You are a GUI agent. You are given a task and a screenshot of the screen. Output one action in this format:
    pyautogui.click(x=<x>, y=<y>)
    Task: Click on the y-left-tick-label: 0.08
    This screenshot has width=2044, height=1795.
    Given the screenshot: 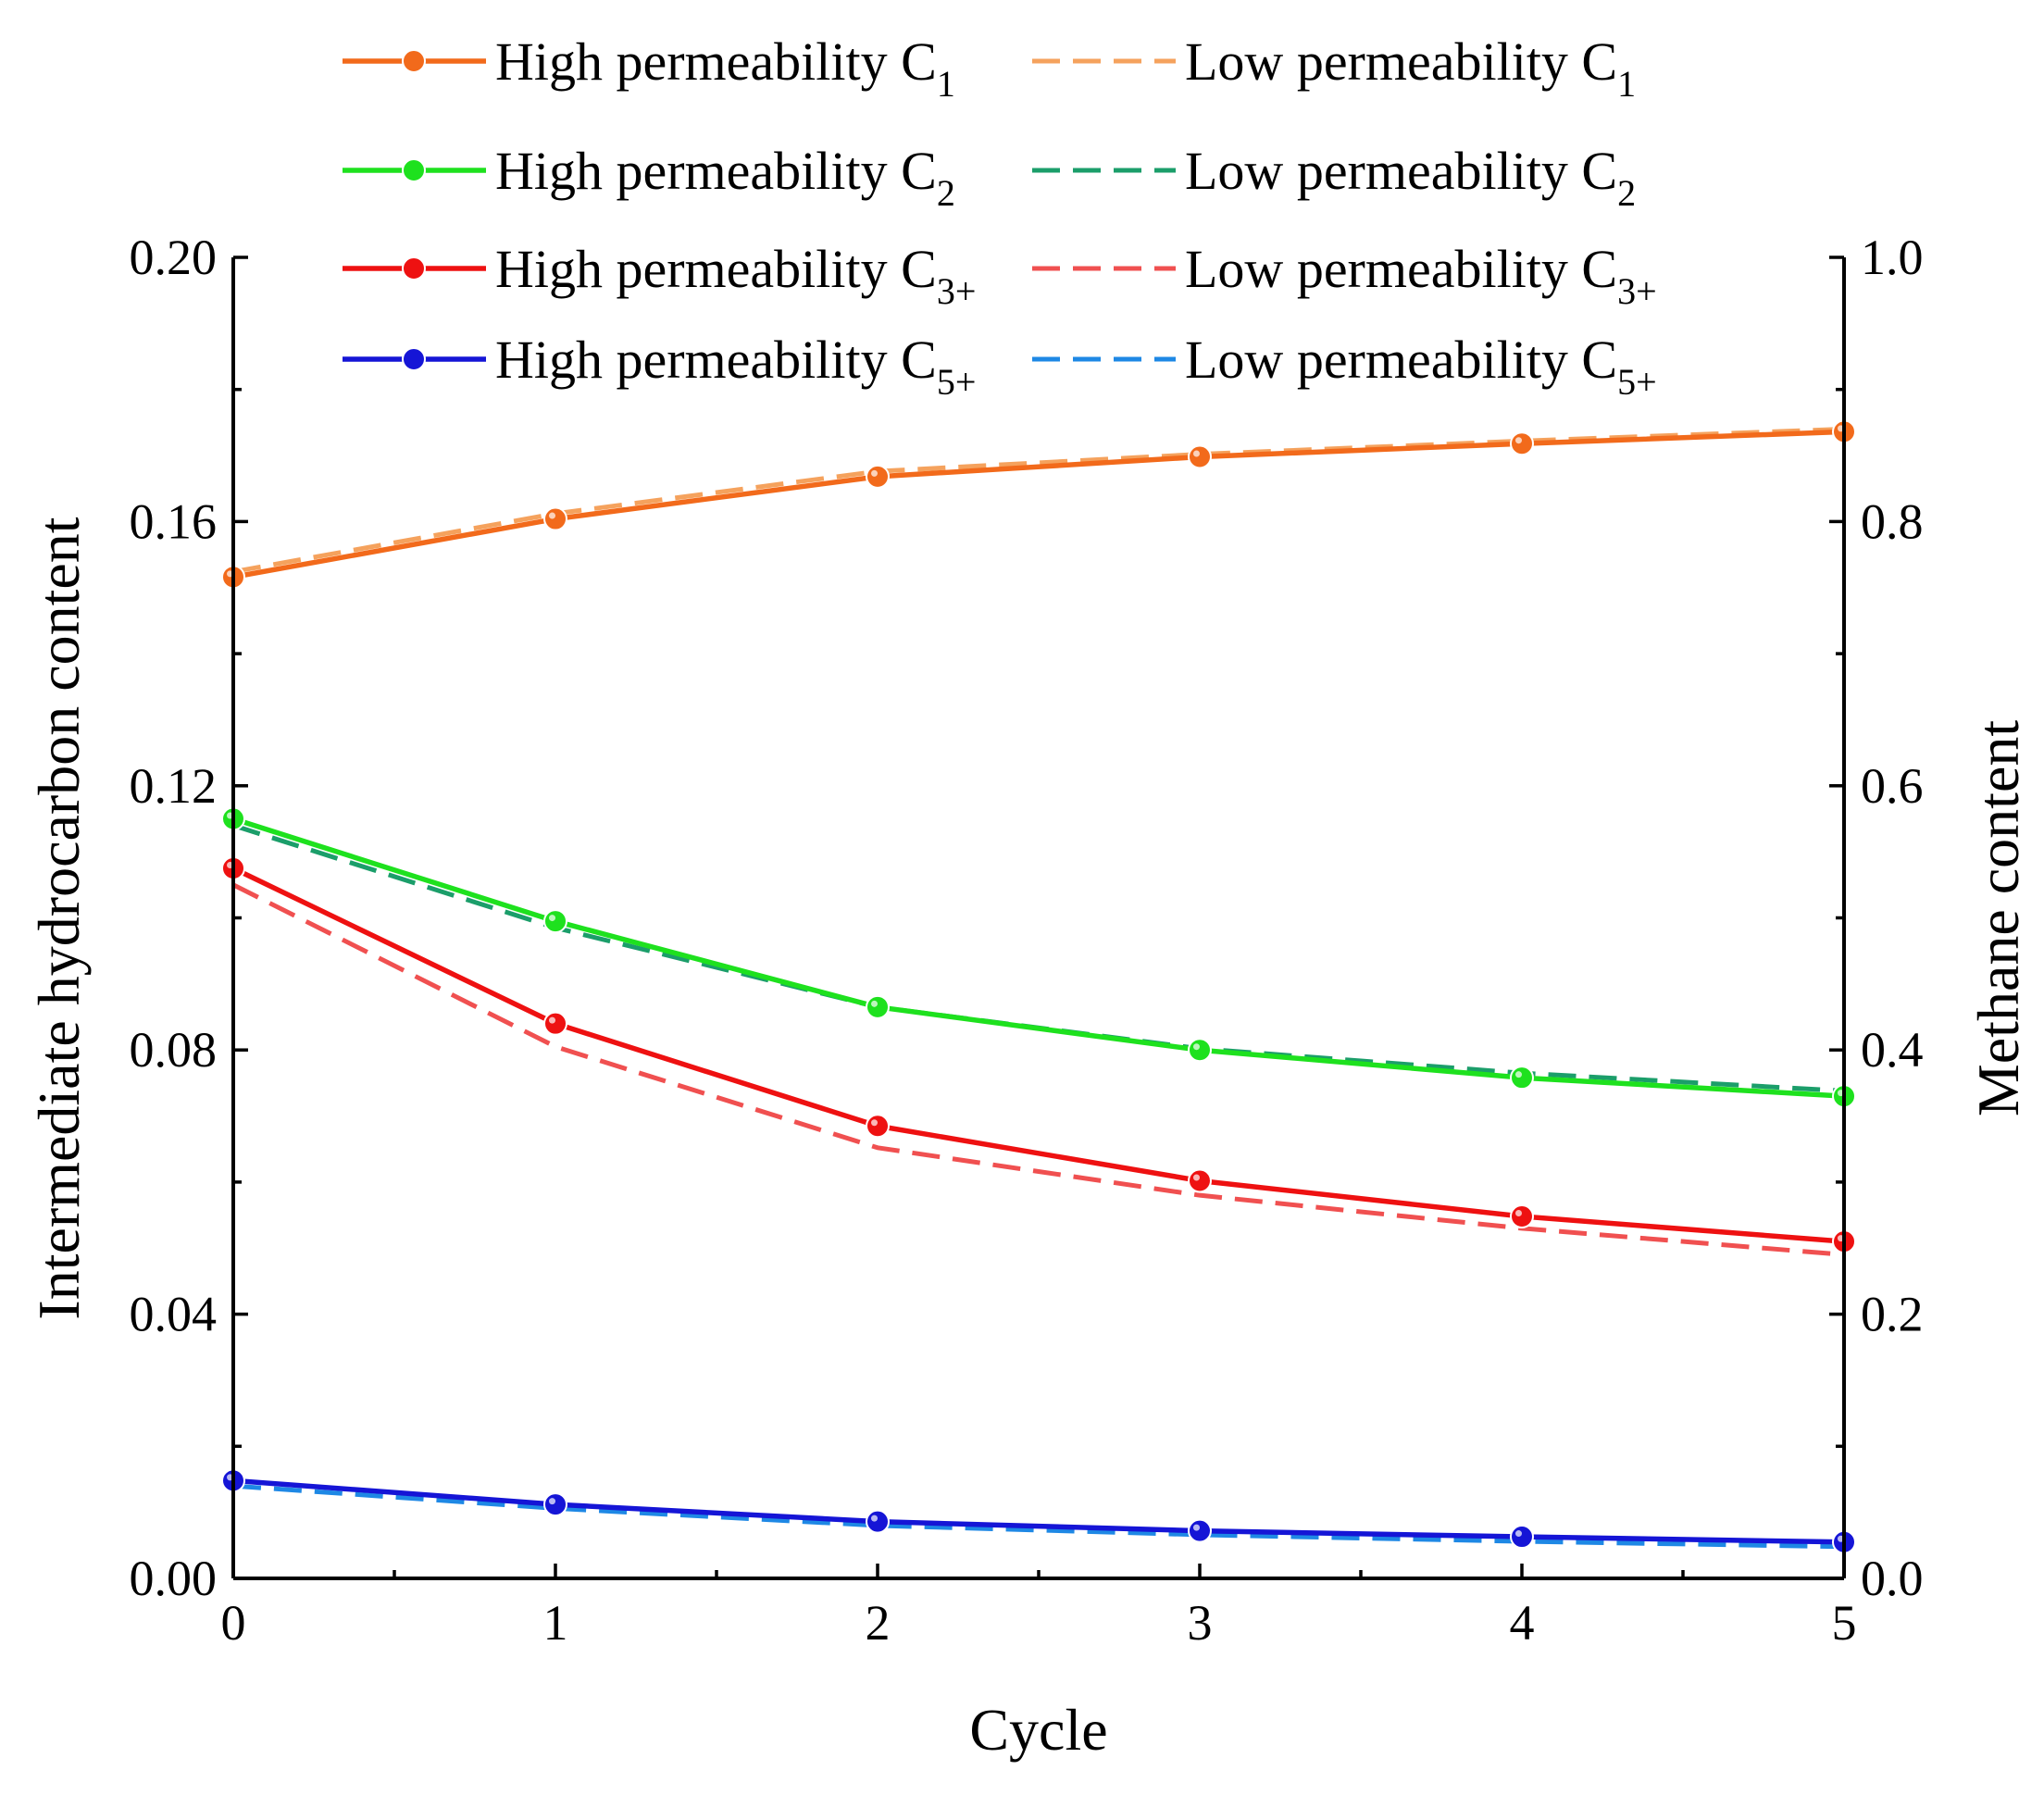 What is the action you would take?
    pyautogui.click(x=174, y=1050)
    